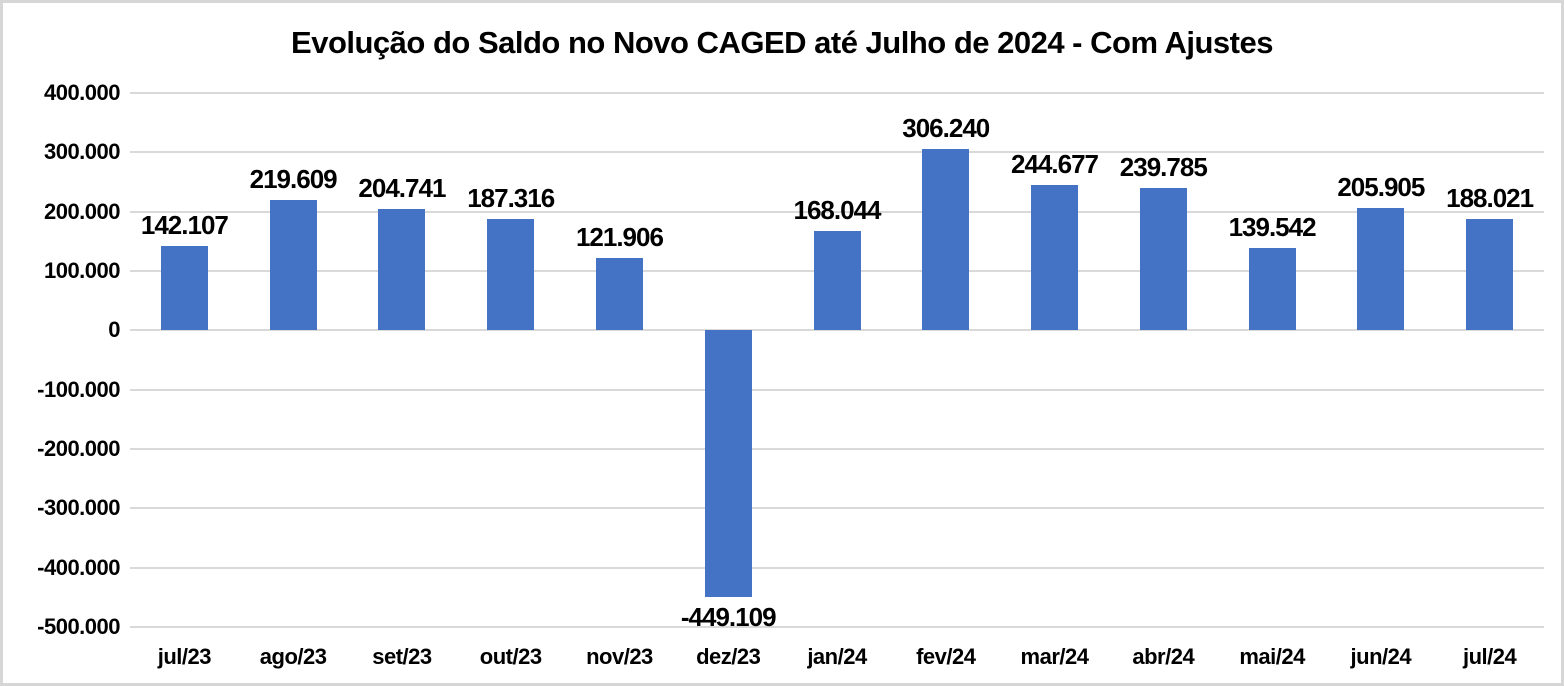  I want to click on data-label: 219.609, so click(293, 179).